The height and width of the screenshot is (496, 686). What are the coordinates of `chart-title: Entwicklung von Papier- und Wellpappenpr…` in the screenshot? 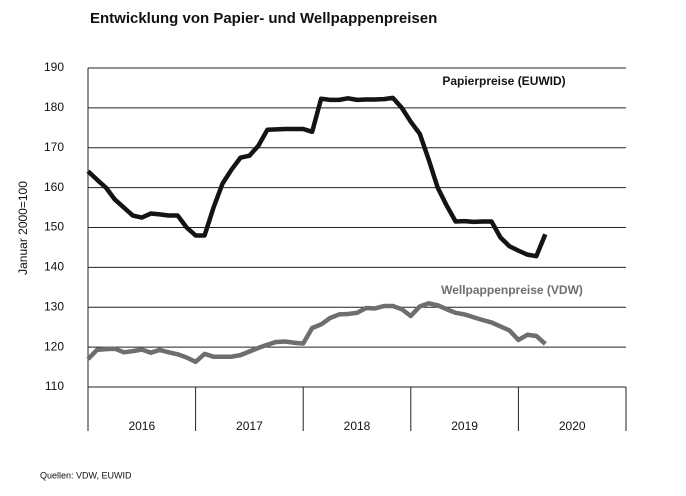 It's located at (263, 18).